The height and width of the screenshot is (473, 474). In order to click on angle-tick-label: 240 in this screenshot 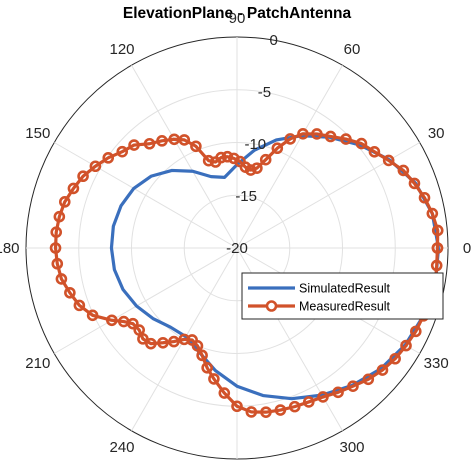, I will do `click(121, 447)`.